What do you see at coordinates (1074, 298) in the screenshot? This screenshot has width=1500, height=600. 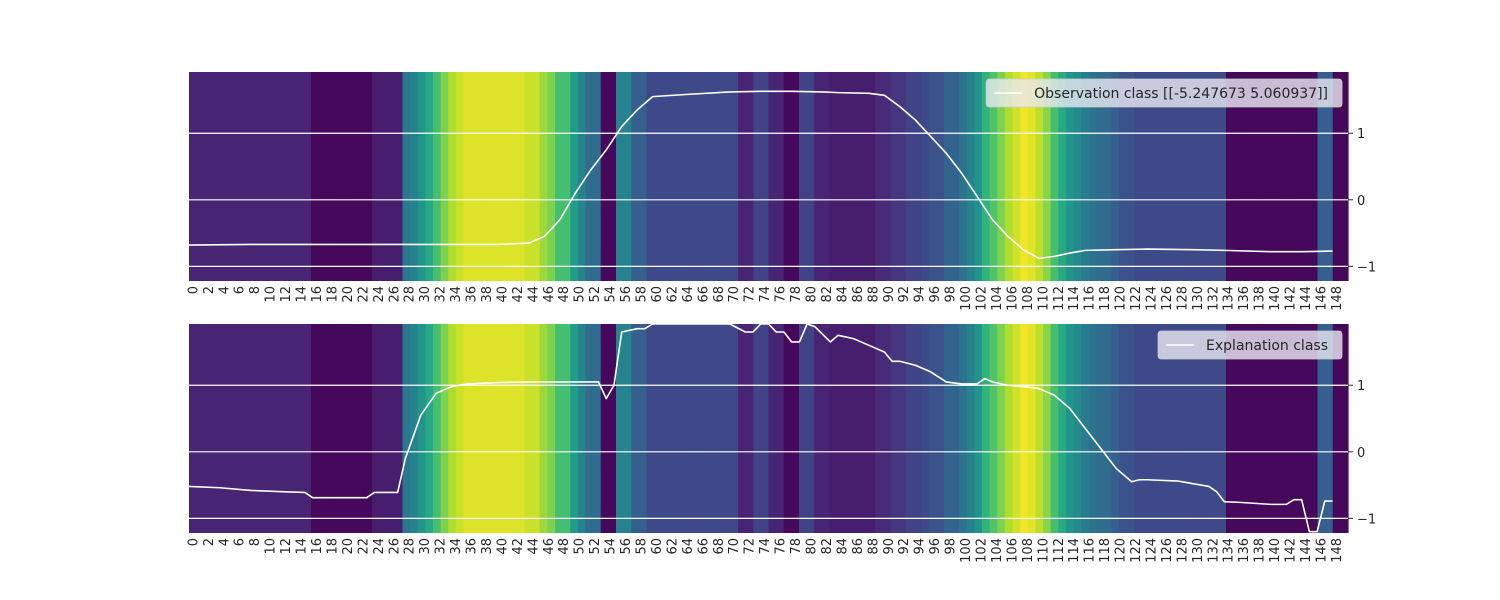 I see `x-tick-label: 114` at bounding box center [1074, 298].